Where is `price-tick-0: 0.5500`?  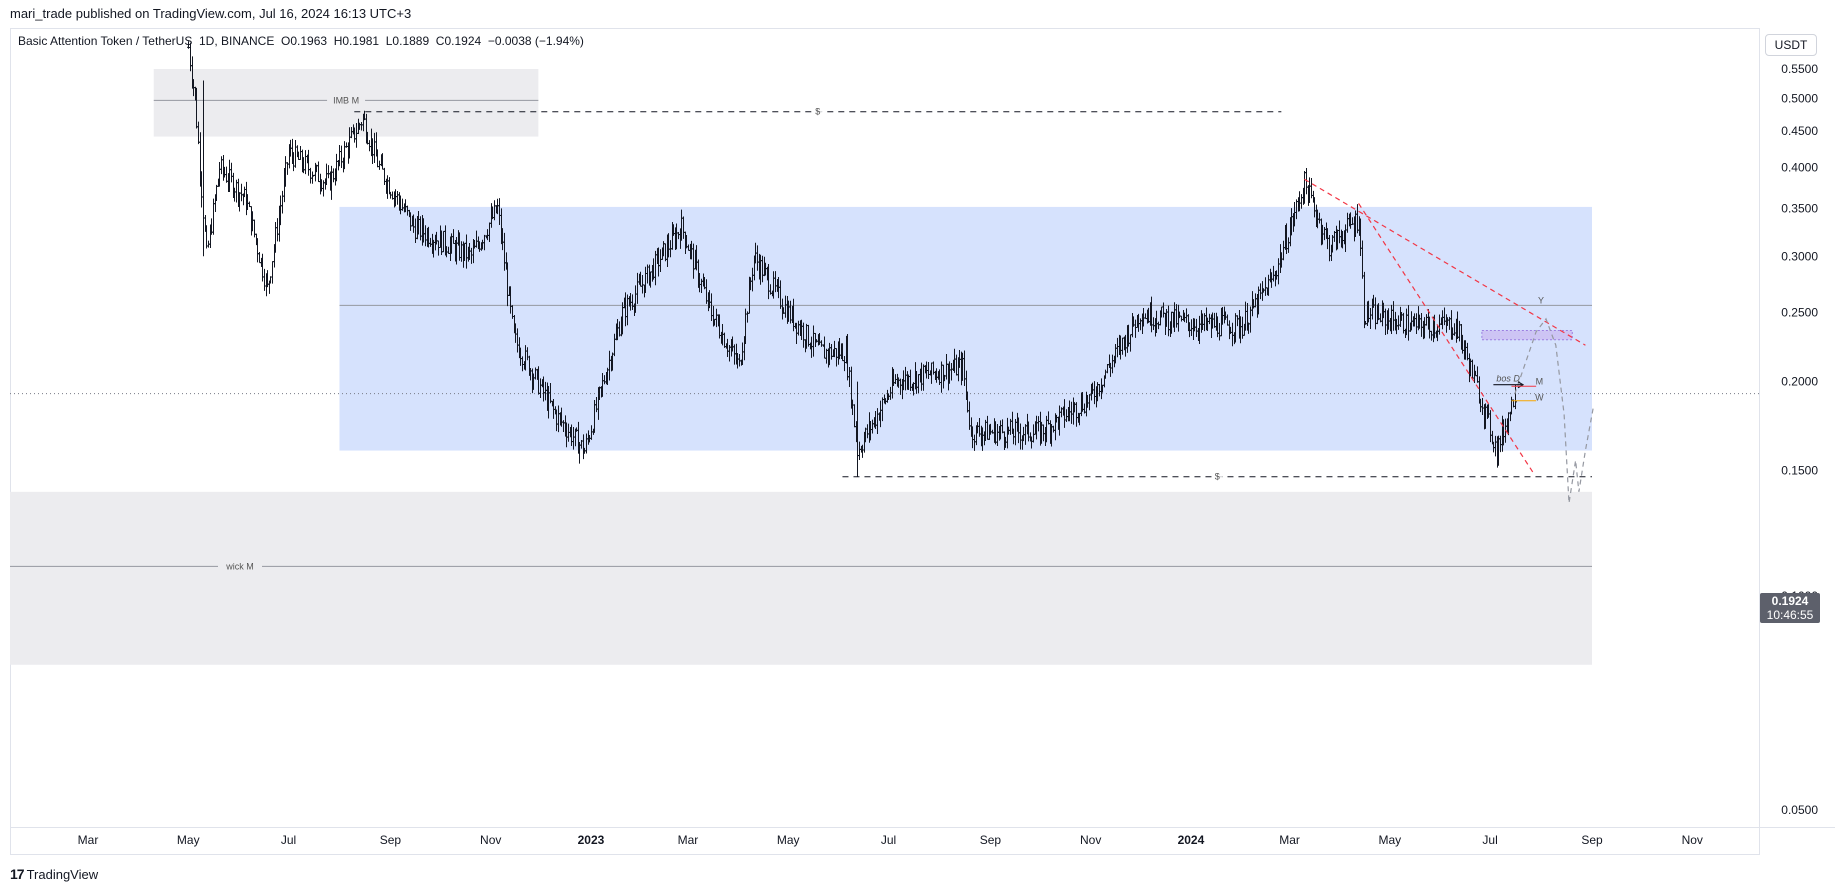 price-tick-0: 0.5500 is located at coordinates (1799, 69).